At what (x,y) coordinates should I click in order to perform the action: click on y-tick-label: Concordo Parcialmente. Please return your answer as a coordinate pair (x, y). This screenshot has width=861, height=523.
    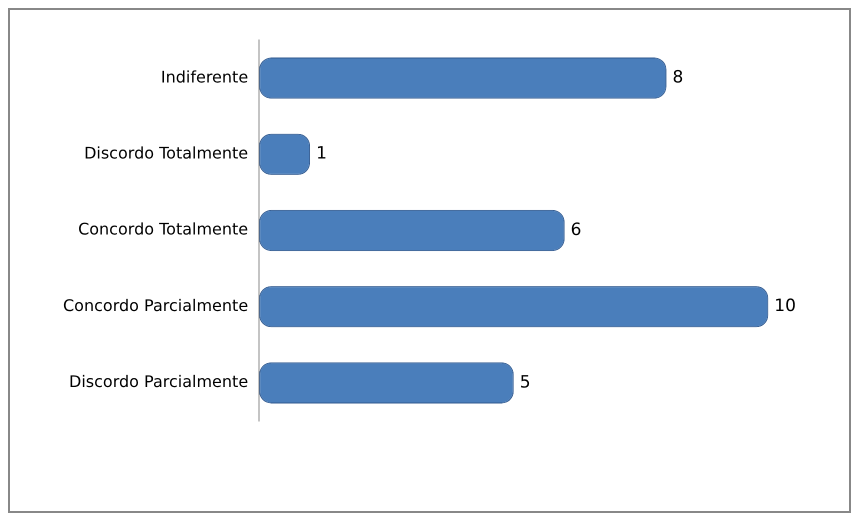
    Looking at the image, I should click on (155, 305).